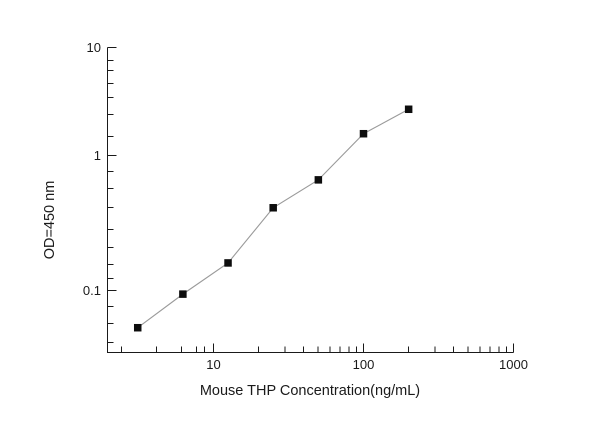 Image resolution: width=600 pixels, height=421 pixels. Describe the element at coordinates (112, 195) in the screenshot. I see `y-axis-ticks` at that location.